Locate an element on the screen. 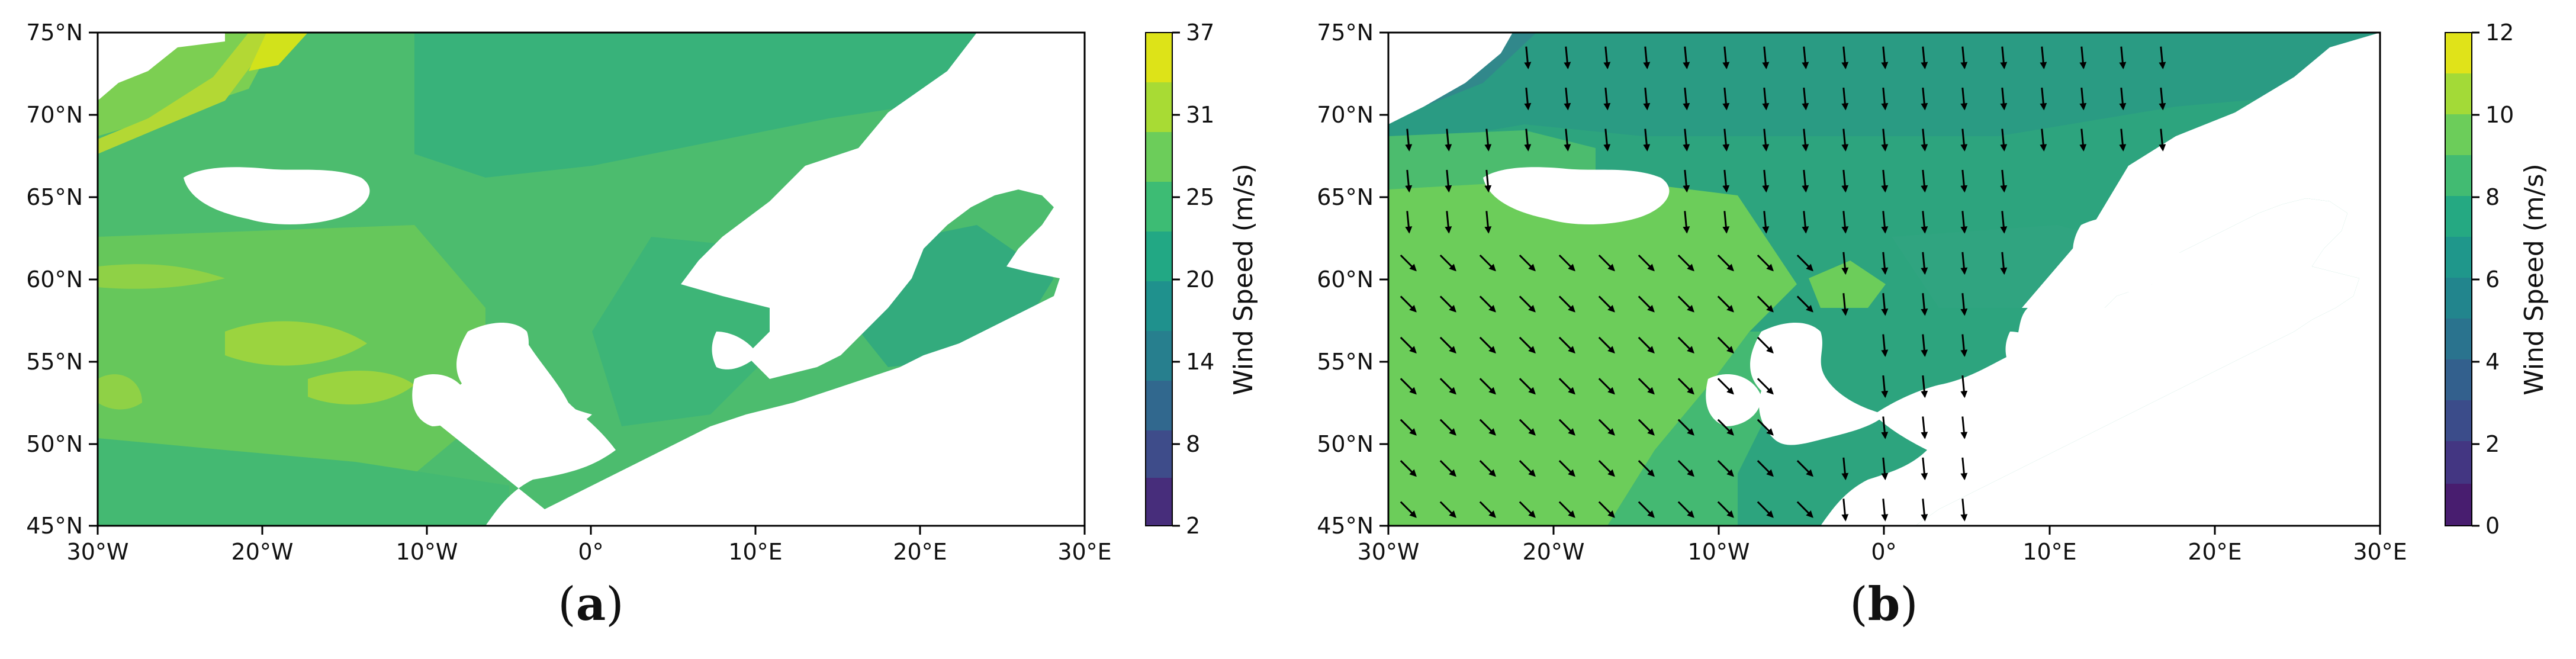 The width and height of the screenshot is (2576, 659). greenland-a is located at coordinates (162, 67).